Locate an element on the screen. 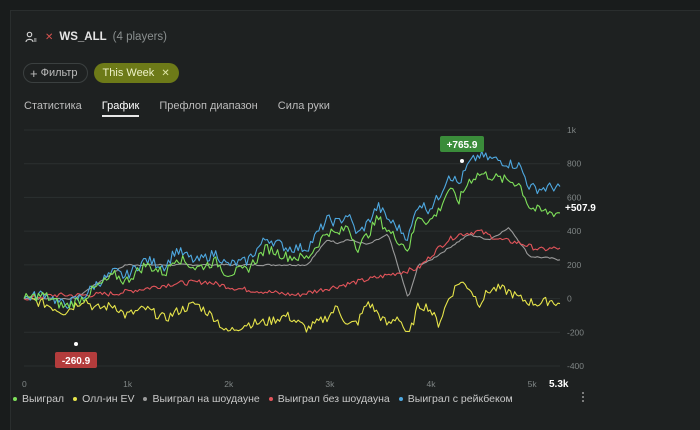 The width and height of the screenshot is (700, 430). y-tick-label: 400 is located at coordinates (574, 231).